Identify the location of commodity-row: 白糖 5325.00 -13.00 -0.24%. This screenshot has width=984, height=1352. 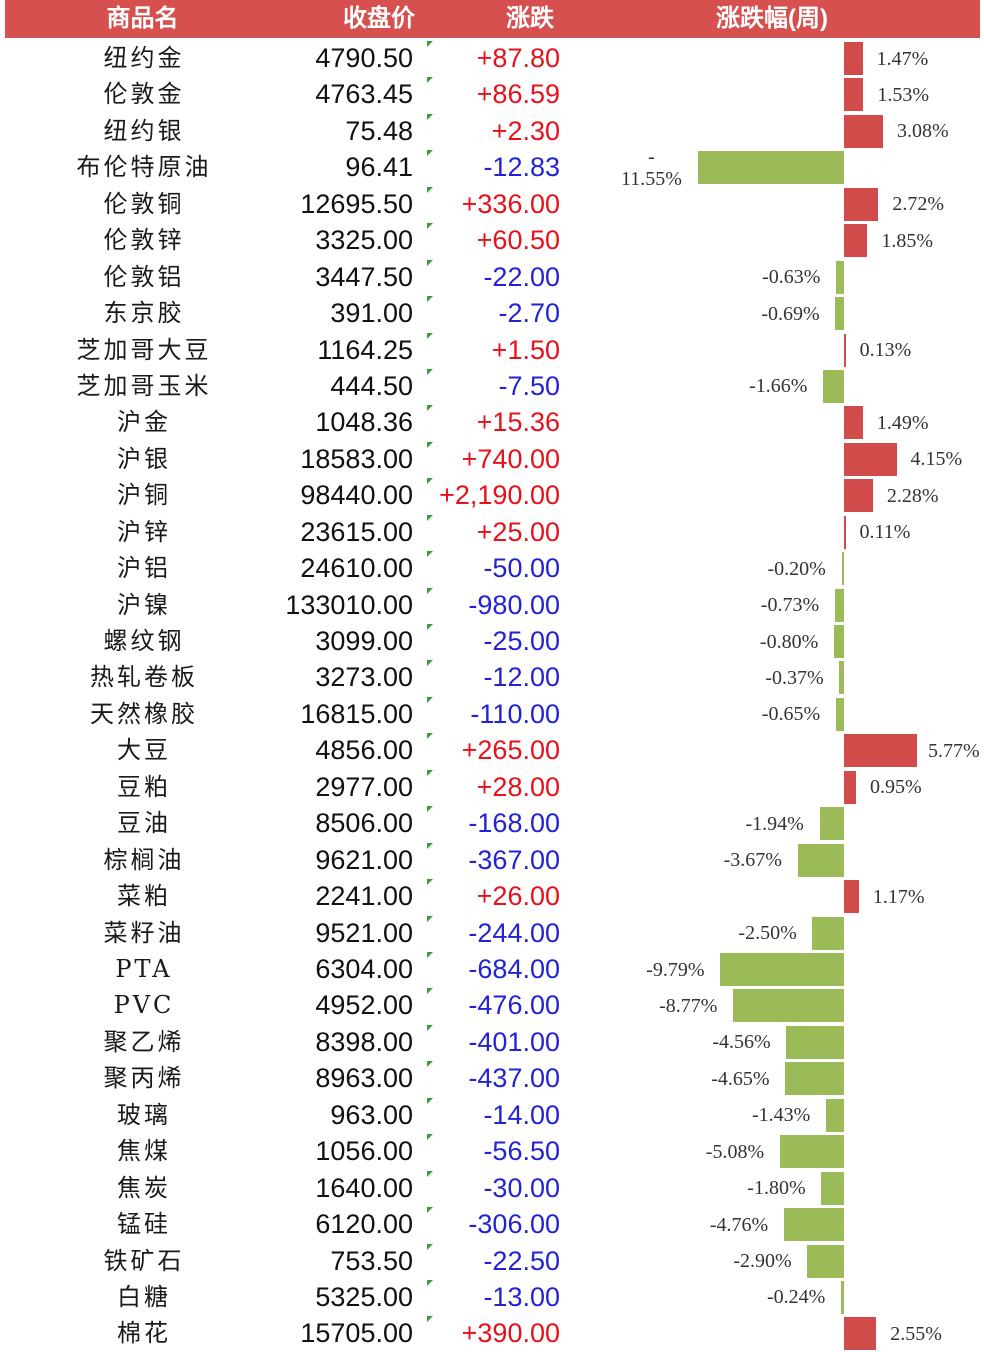
(492, 1297).